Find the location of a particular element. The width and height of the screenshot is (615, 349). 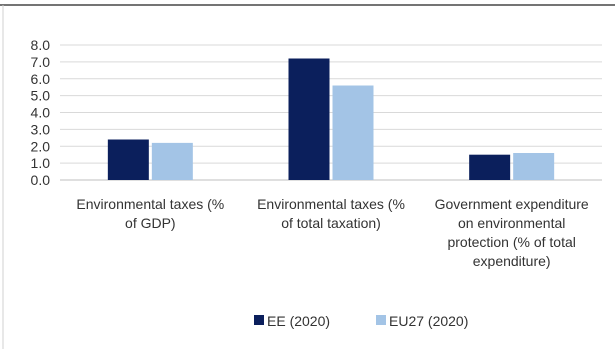

category-label-line: of total taxation) is located at coordinates (331, 223).